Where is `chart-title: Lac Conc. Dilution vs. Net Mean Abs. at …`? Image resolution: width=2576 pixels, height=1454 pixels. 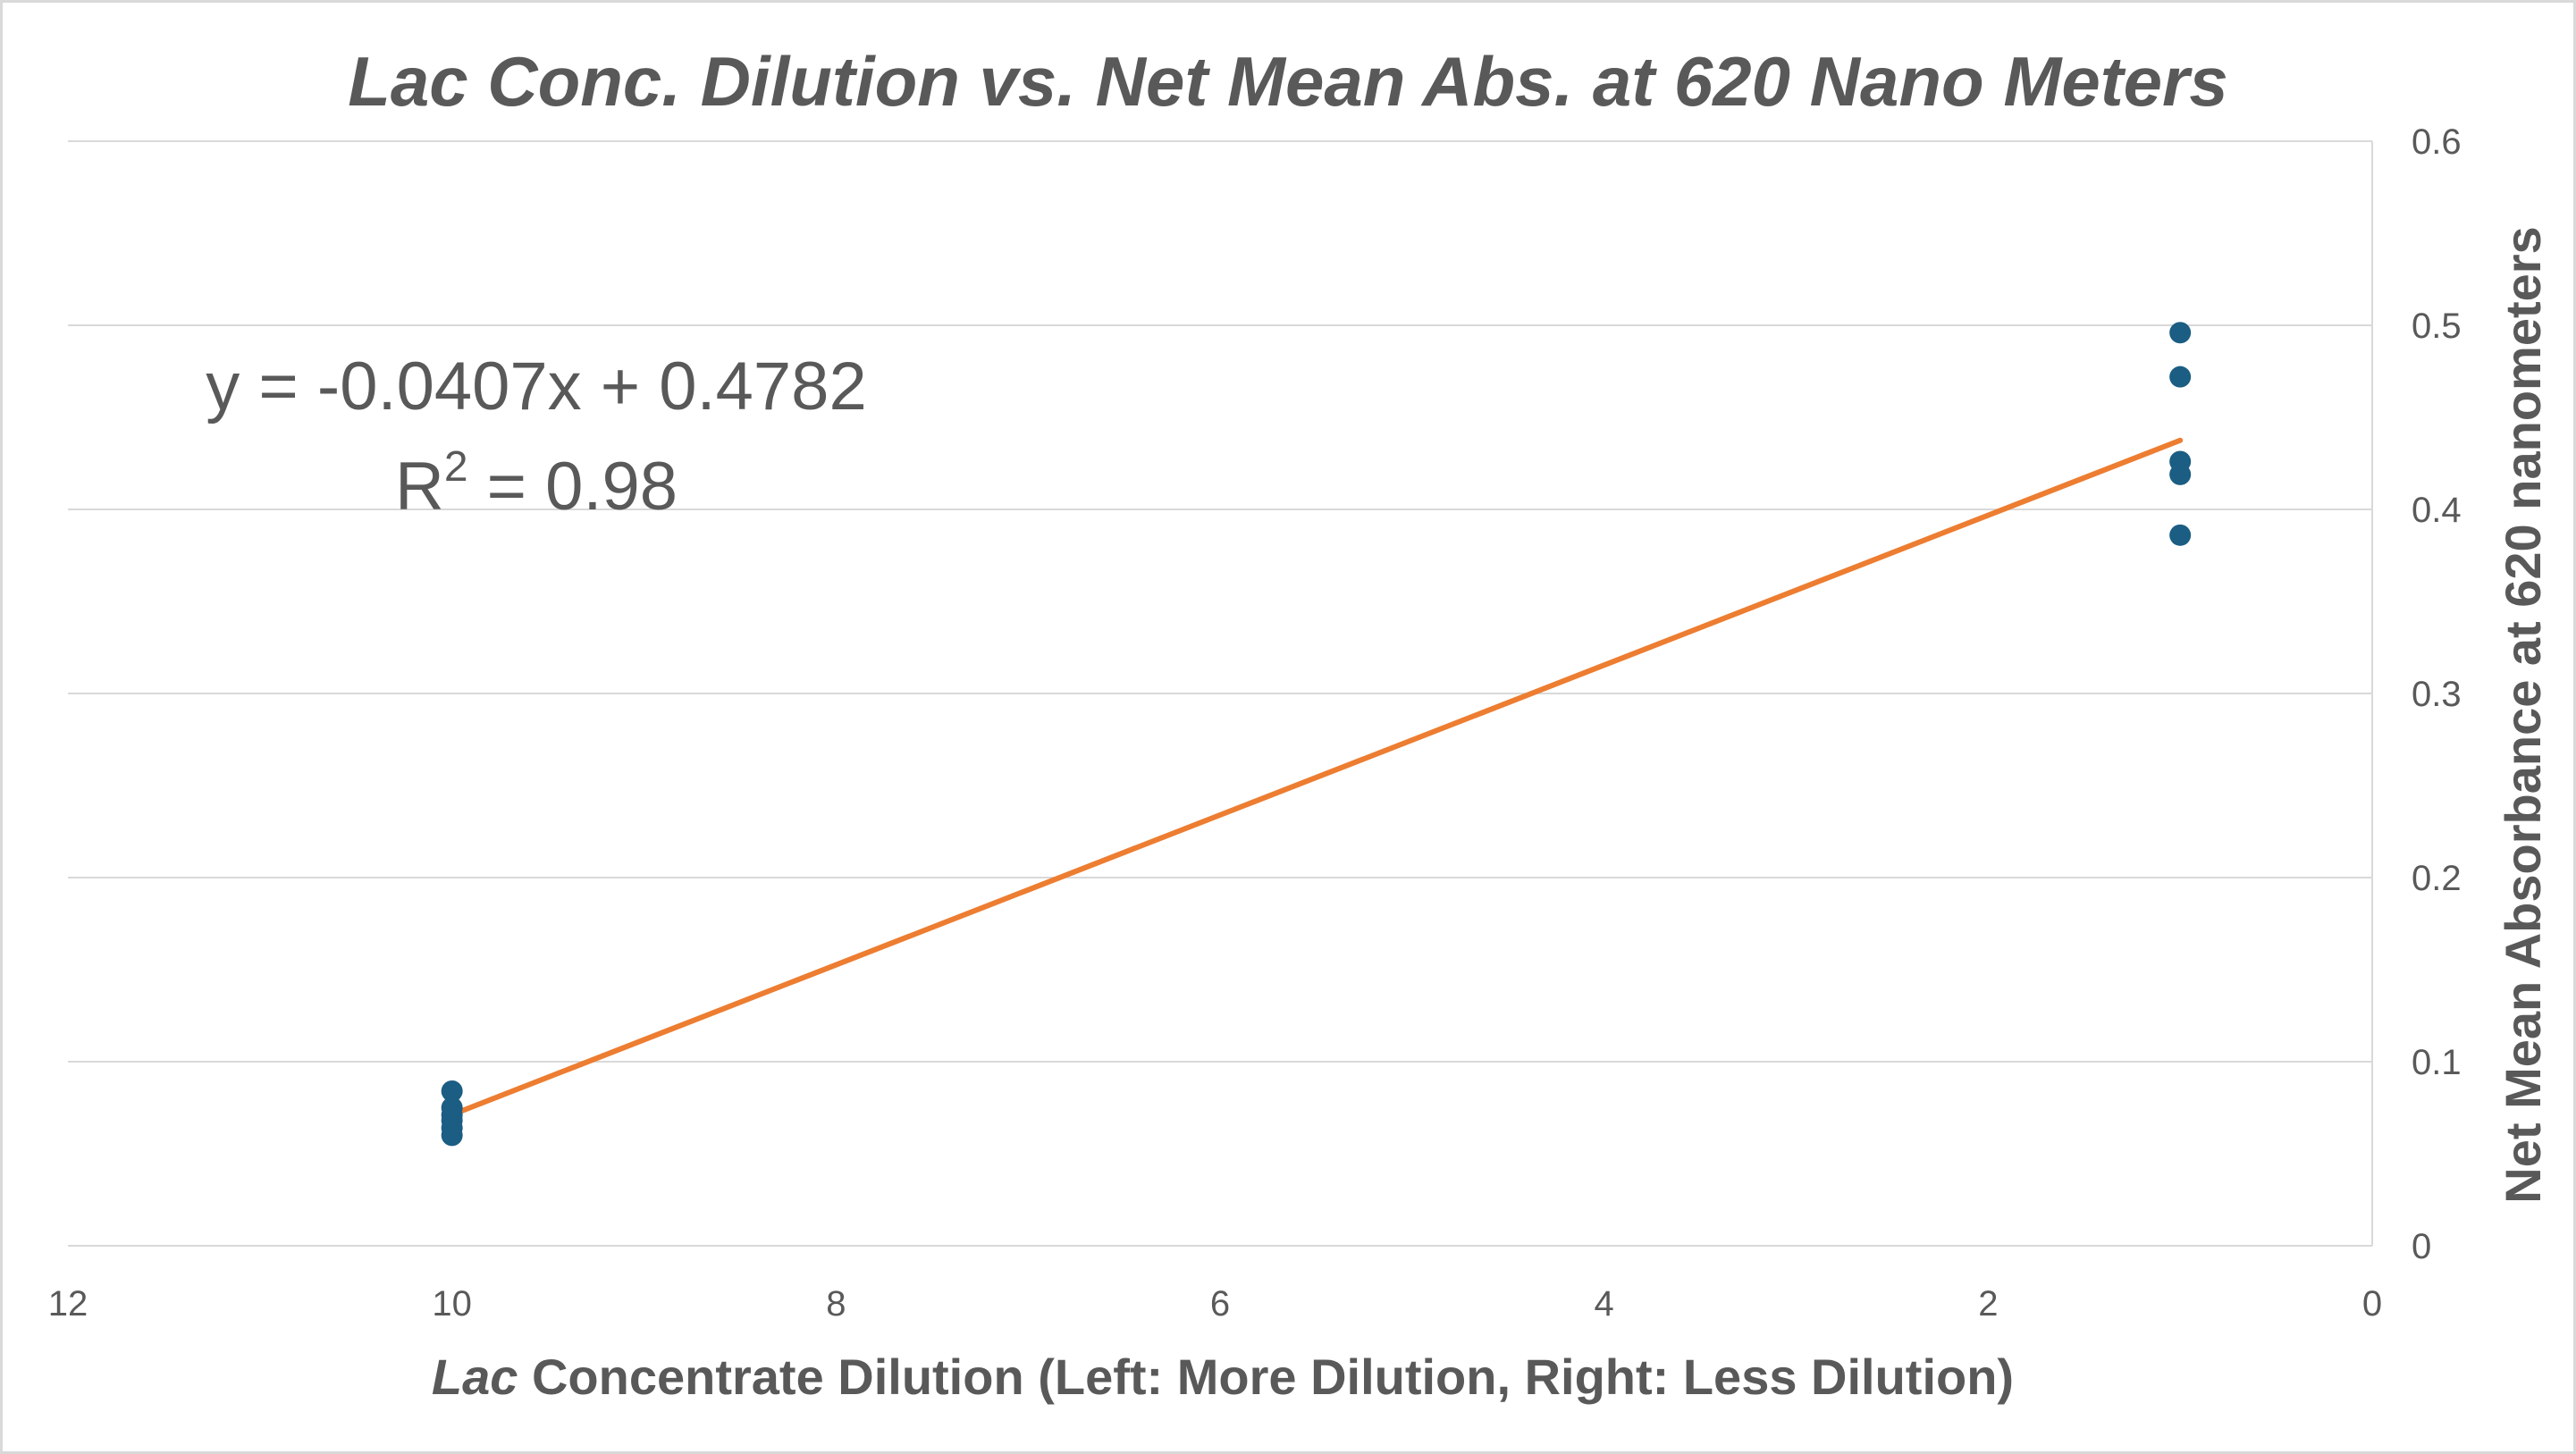 chart-title: Lac Conc. Dilution vs. Net Mean Abs. at … is located at coordinates (1288, 81).